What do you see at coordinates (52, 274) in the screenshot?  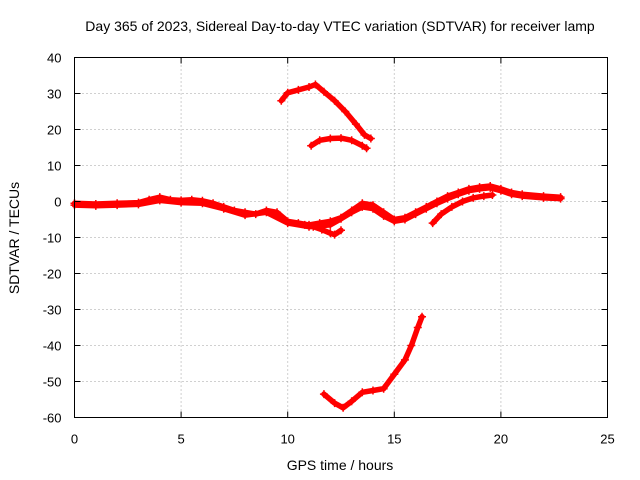 I see `y-tick-label: -20` at bounding box center [52, 274].